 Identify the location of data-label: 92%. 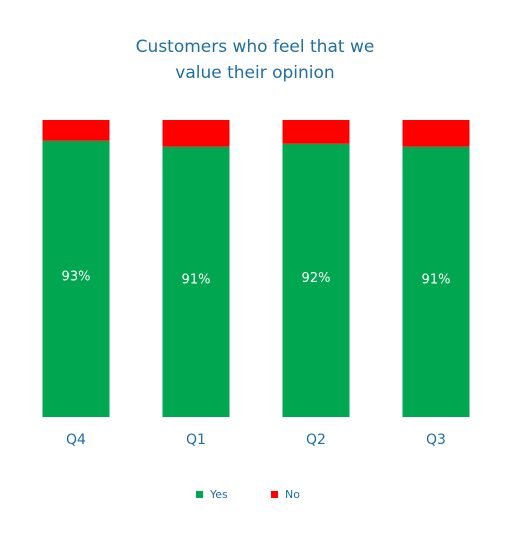
(316, 278).